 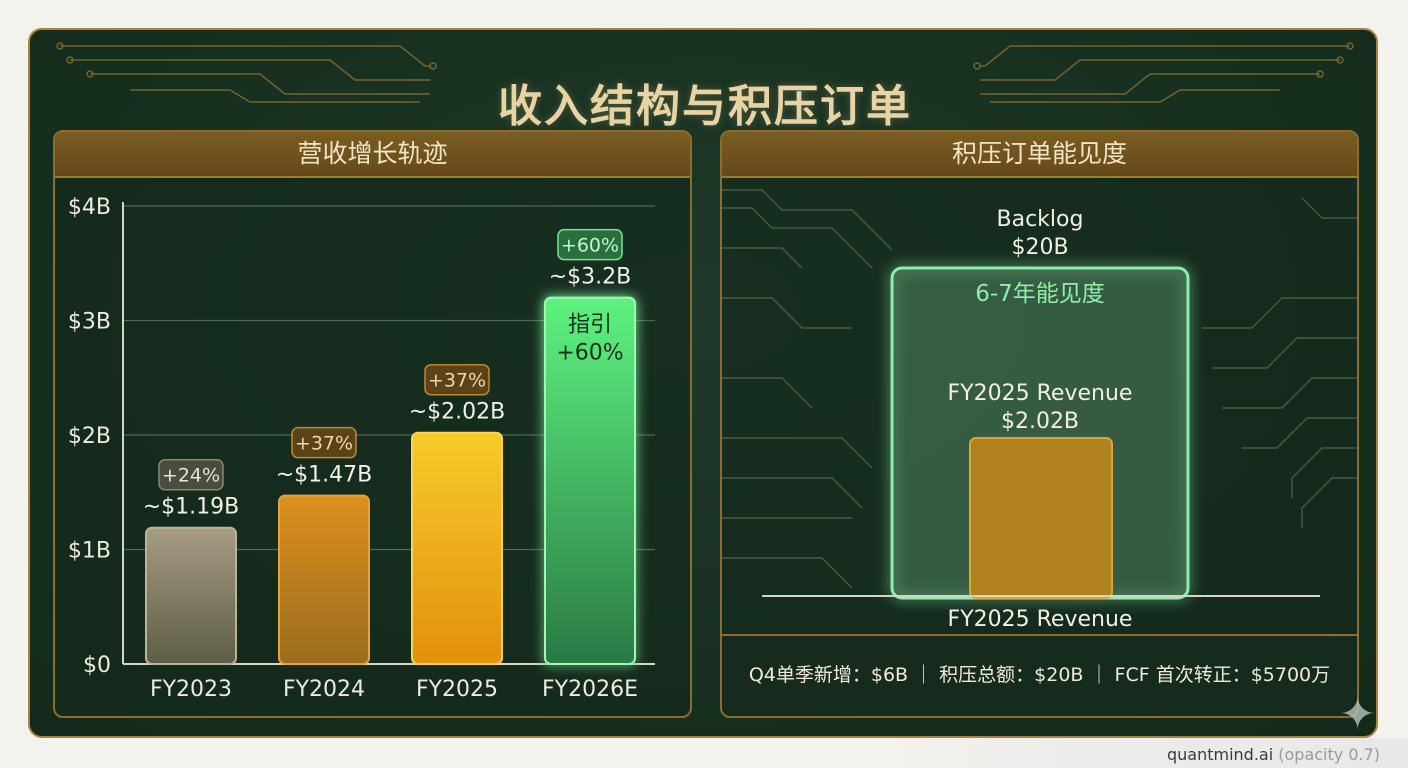 What do you see at coordinates (89, 551) in the screenshot?
I see `y-tick-label: $1B` at bounding box center [89, 551].